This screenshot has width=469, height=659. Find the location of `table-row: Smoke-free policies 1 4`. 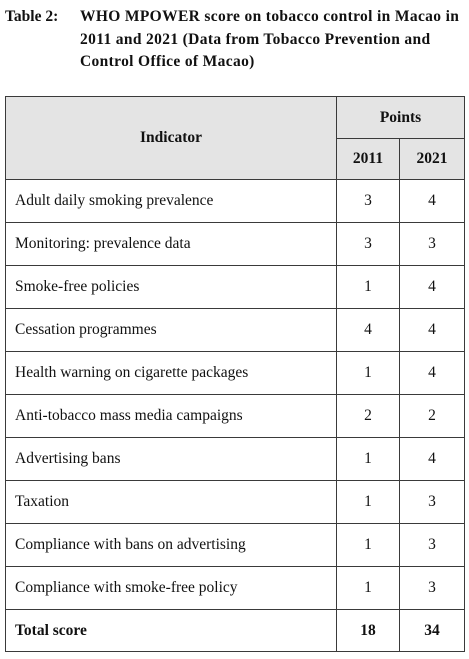

table-row: Smoke-free policies 1 4 is located at coordinates (235, 287).